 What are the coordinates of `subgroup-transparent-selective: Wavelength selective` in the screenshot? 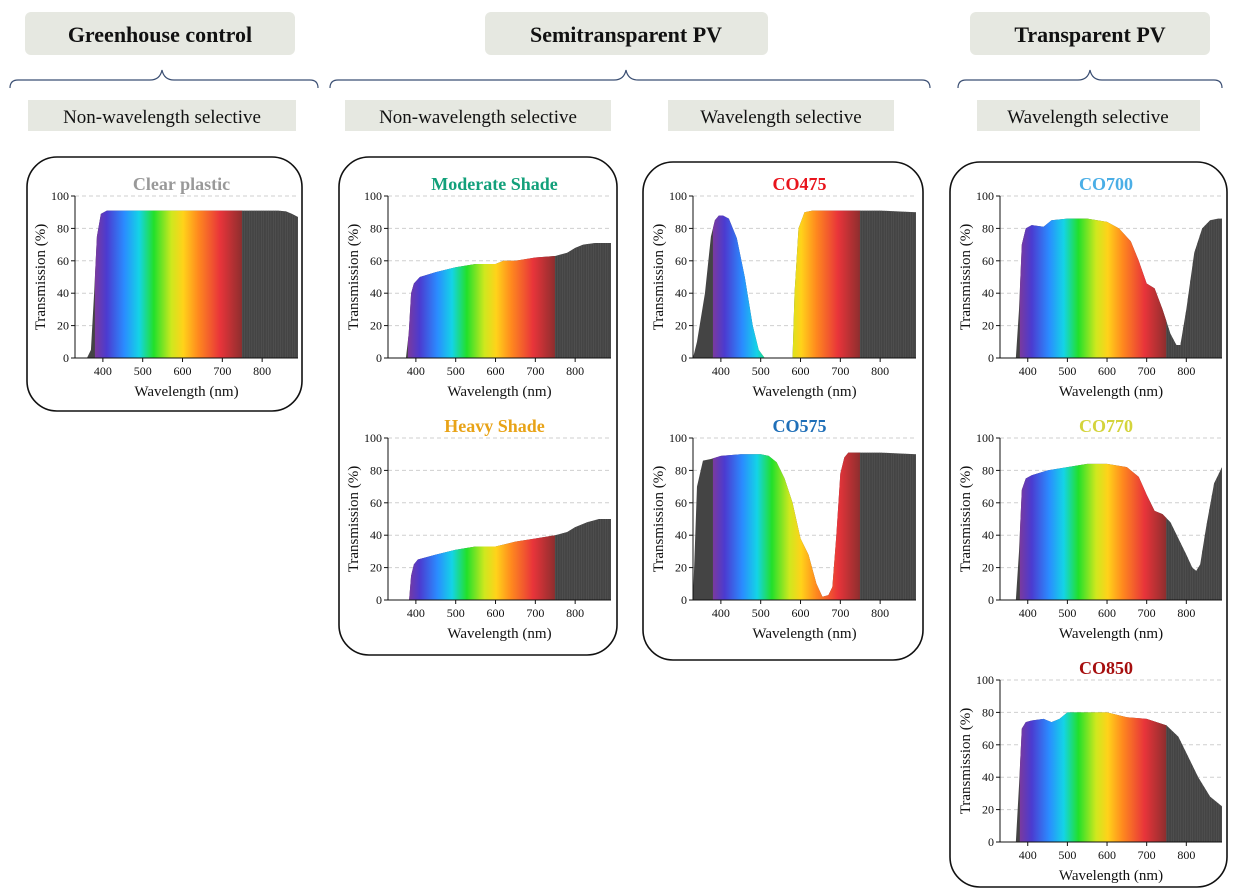 It's located at (1088, 115).